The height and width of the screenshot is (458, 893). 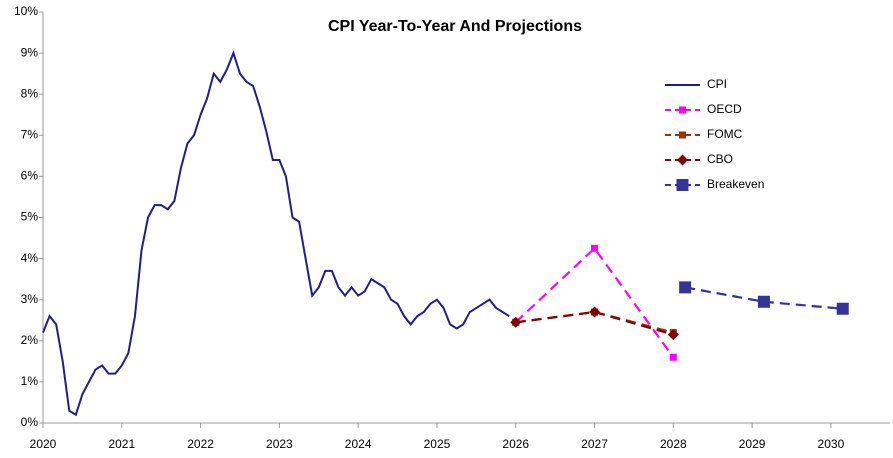 What do you see at coordinates (30, 134) in the screenshot?
I see `y-tick-label: 7%` at bounding box center [30, 134].